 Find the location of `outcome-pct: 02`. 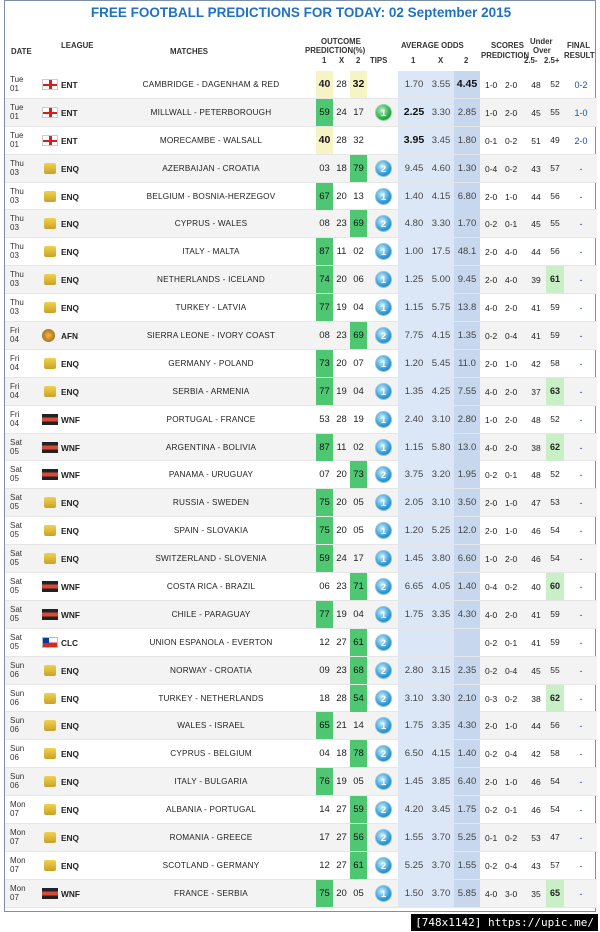

outcome-pct: 02 is located at coordinates (358, 447).